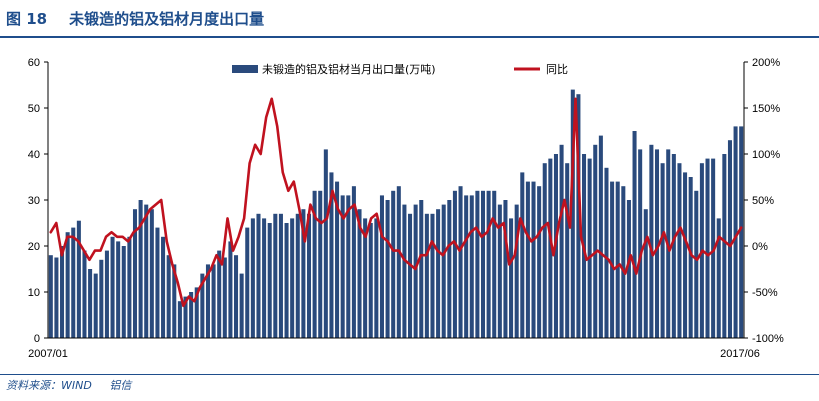 The height and width of the screenshot is (401, 819). I want to click on source-org: 铝信, so click(120, 385).